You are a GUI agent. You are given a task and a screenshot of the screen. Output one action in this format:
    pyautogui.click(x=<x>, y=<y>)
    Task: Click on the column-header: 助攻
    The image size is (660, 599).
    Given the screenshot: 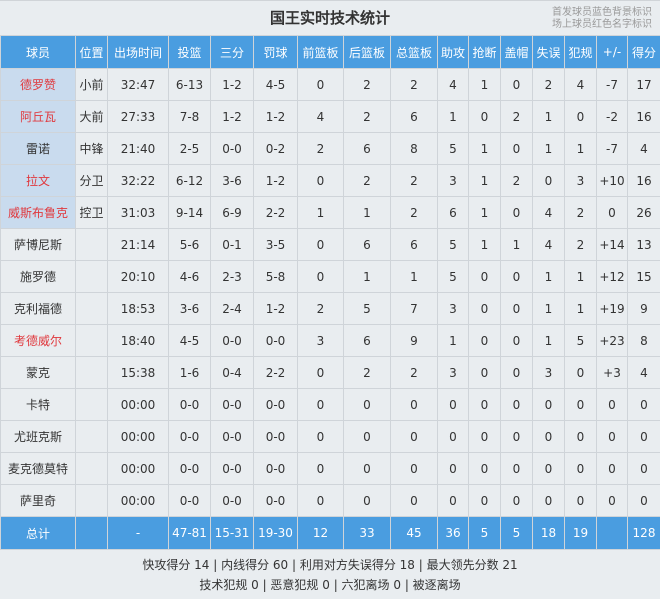 What is the action you would take?
    pyautogui.click(x=453, y=52)
    